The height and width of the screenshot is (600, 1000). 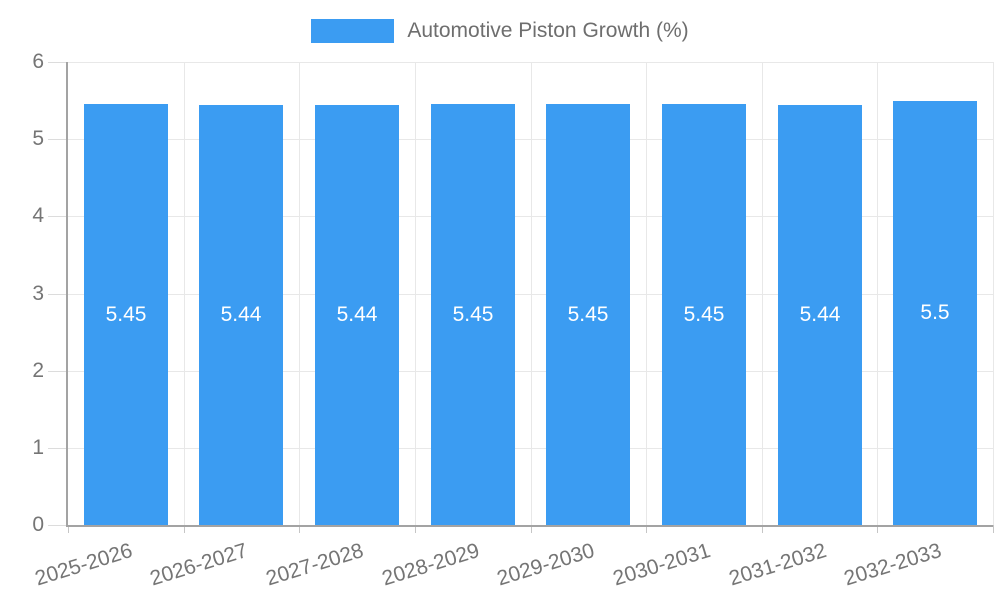 I want to click on x-axis-label: 2032-2033, so click(x=892, y=565).